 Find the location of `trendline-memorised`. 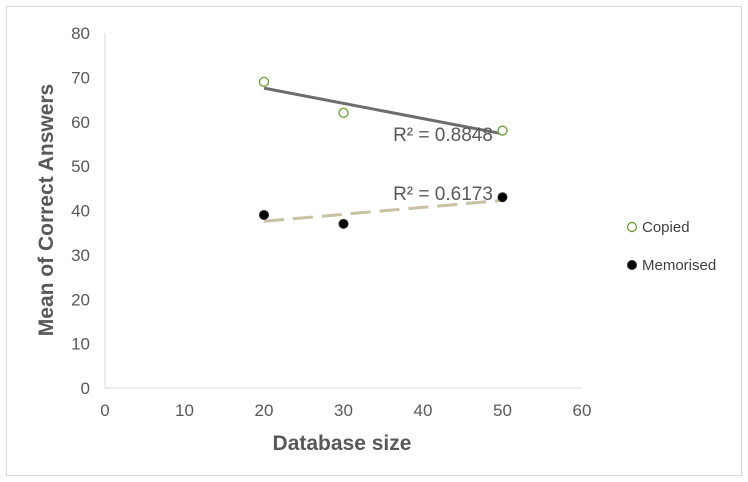

trendline-memorised is located at coordinates (383, 210).